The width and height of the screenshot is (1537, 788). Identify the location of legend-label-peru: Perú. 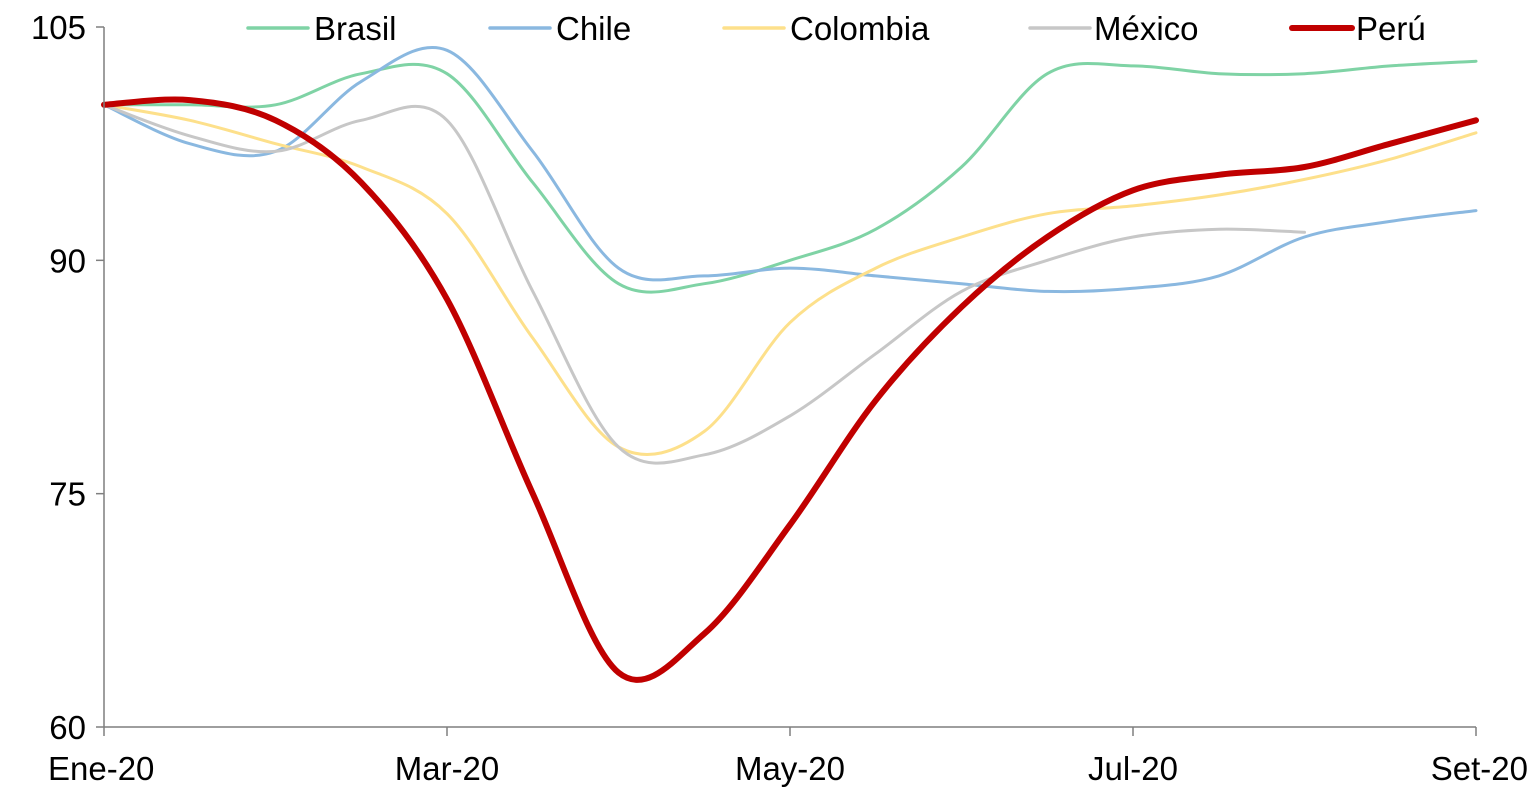
(1391, 28).